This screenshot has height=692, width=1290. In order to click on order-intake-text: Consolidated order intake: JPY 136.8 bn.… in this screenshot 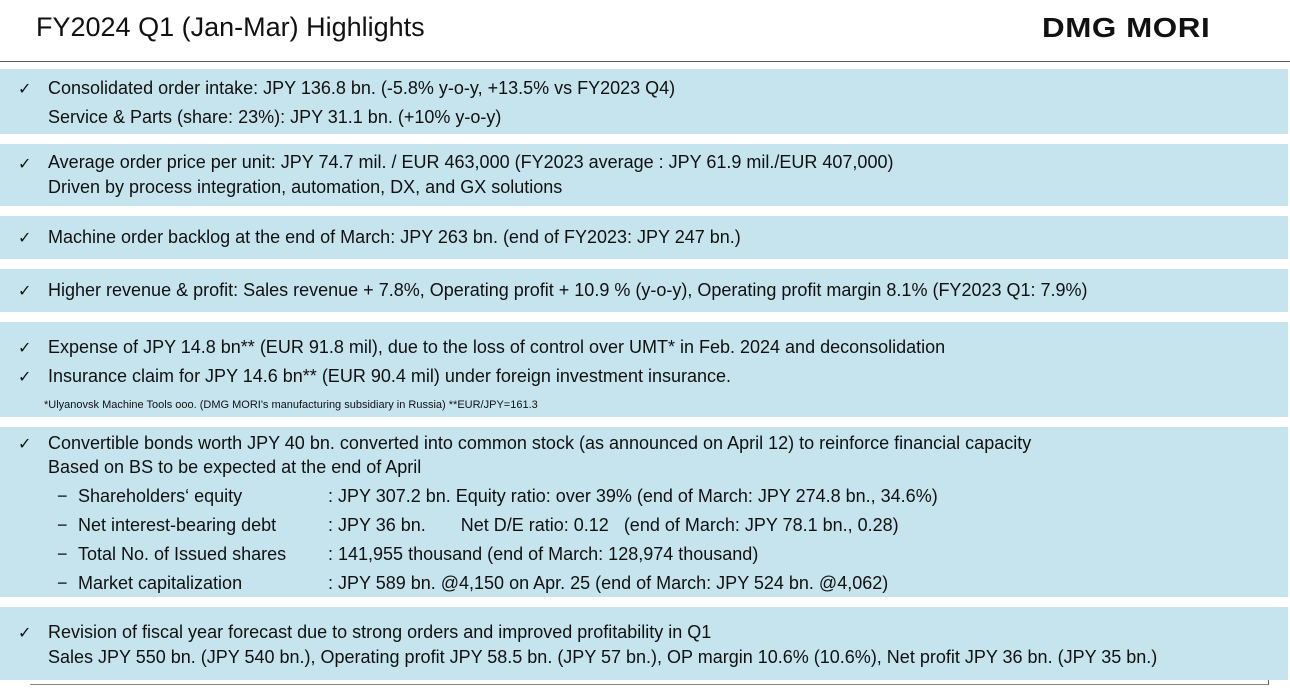, I will do `click(362, 88)`.